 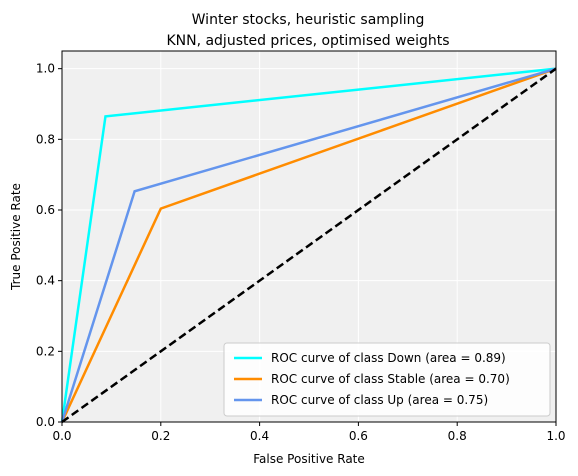 What do you see at coordinates (45, 281) in the screenshot?
I see `y-tick-label: 0.4` at bounding box center [45, 281].